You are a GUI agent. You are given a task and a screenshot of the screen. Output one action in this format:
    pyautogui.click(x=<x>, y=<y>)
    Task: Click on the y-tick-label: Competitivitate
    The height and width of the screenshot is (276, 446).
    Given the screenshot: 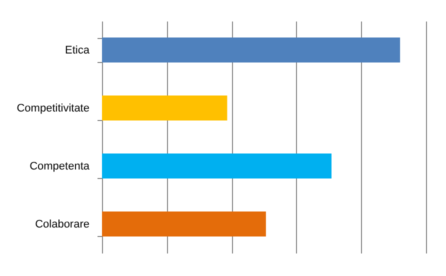 What is the action you would take?
    pyautogui.click(x=53, y=108)
    